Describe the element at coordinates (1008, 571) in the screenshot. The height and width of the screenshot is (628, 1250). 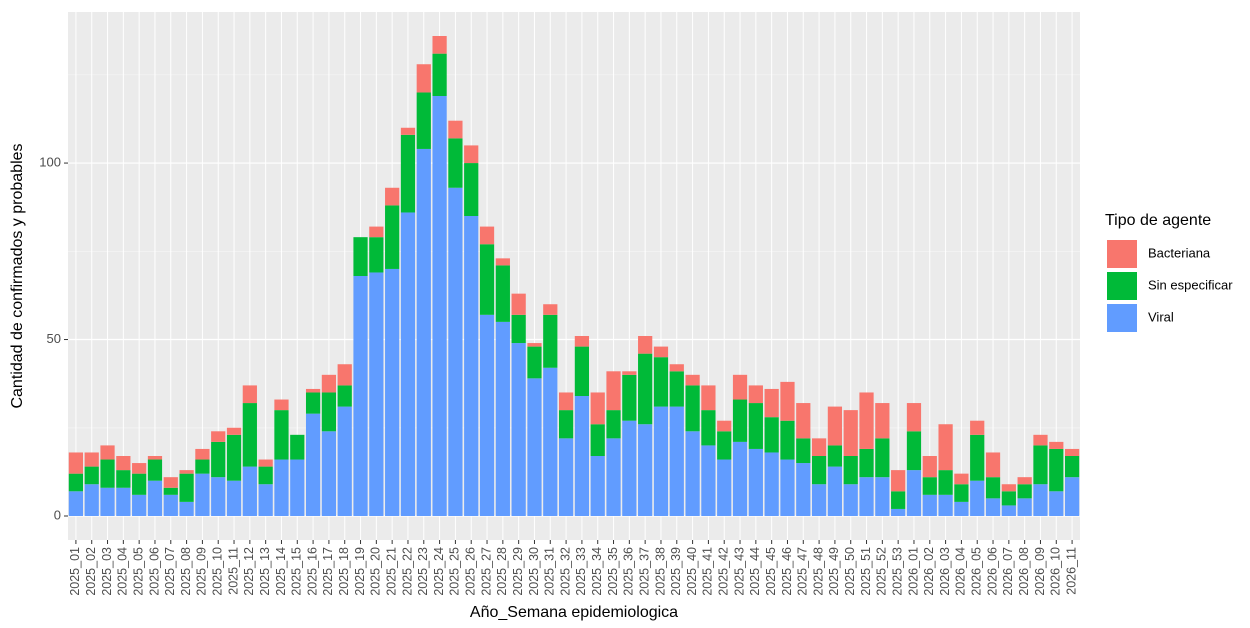
I see `x-tick-label: 2026_07` at that location.